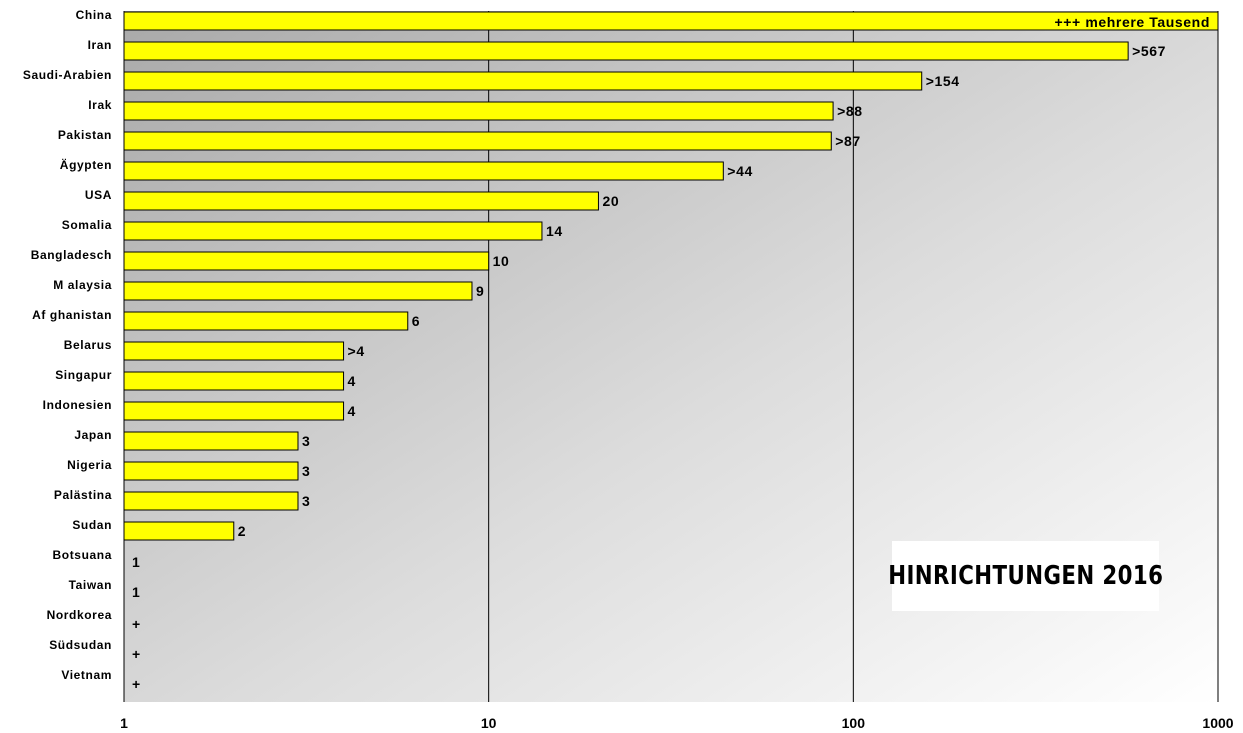 The height and width of the screenshot is (733, 1243). Describe the element at coordinates (86, 675) in the screenshot. I see `category-label: Vietnam` at that location.